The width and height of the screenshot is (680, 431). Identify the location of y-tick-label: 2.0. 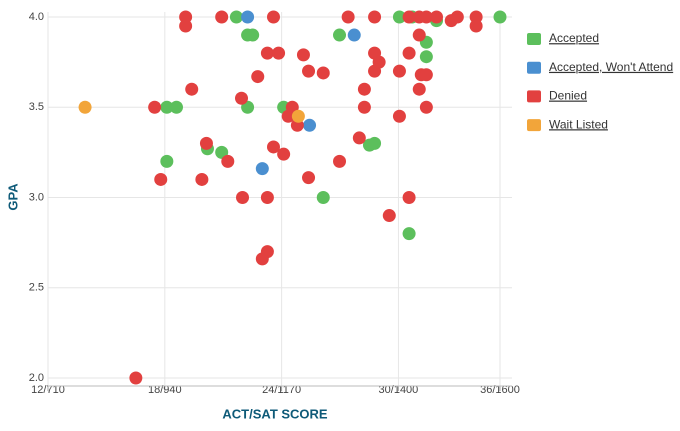
(36, 378).